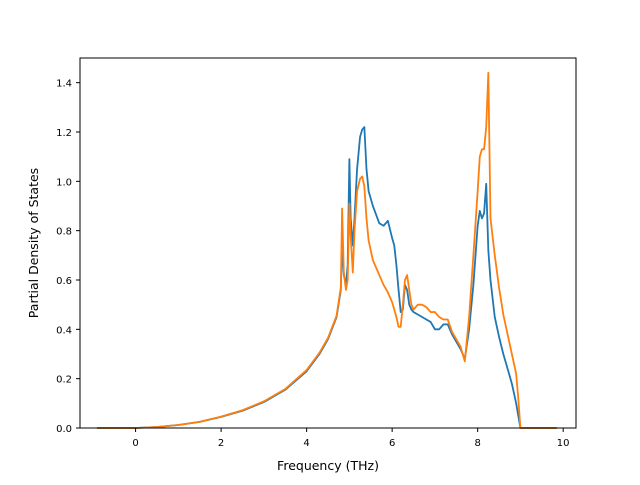 The image size is (640, 485). Describe the element at coordinates (64, 281) in the screenshot. I see `y-tick-label: 0.6` at that location.